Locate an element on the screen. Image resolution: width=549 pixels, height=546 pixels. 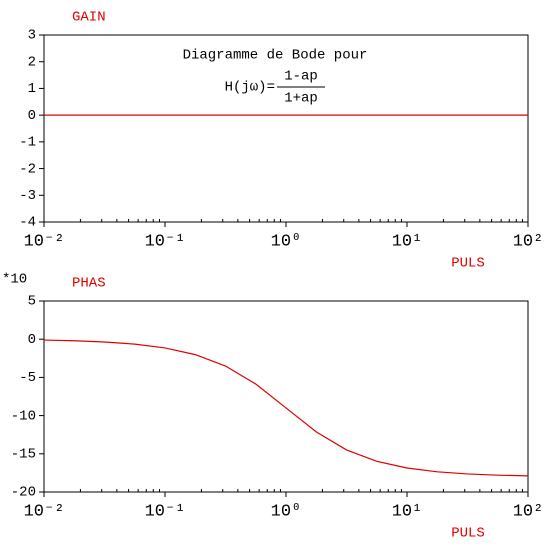
y-multiplier: *10 is located at coordinates (14, 280).